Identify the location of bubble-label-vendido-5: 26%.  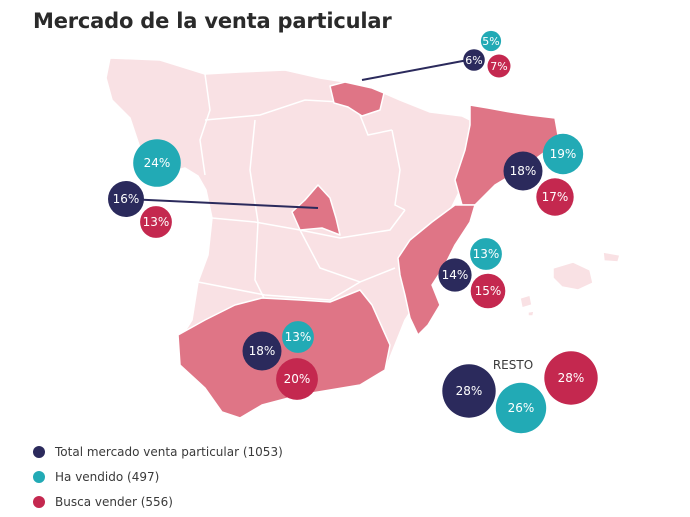
(521, 408).